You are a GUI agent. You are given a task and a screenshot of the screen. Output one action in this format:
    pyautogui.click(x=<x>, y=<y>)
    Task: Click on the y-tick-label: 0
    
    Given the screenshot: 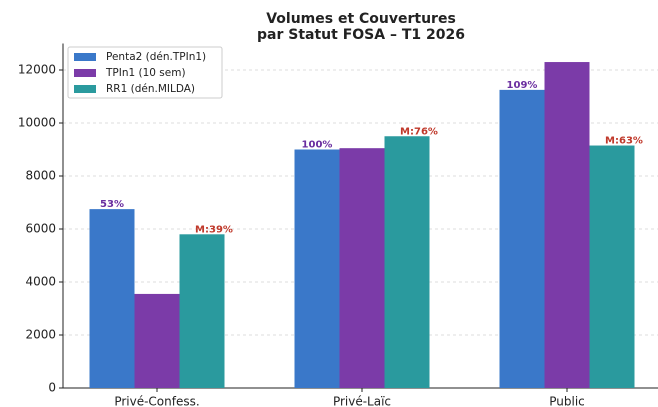 What is the action you would take?
    pyautogui.click(x=52, y=388)
    